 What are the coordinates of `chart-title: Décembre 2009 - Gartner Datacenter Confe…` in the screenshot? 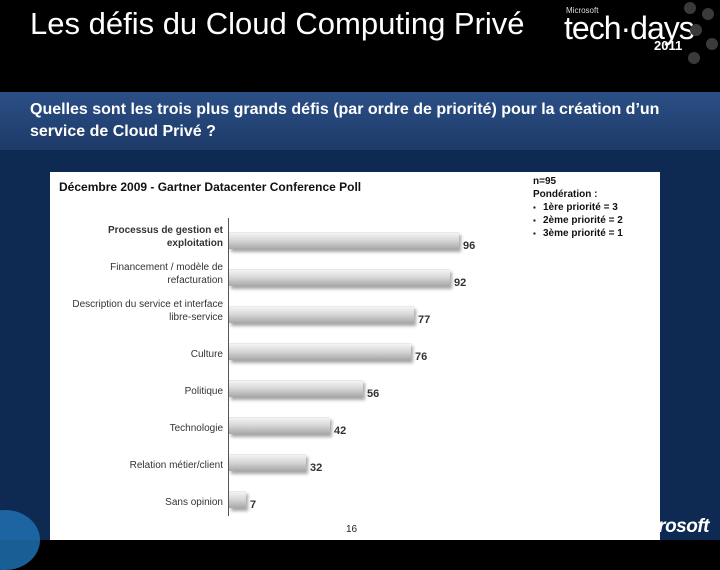 It's located at (210, 187).